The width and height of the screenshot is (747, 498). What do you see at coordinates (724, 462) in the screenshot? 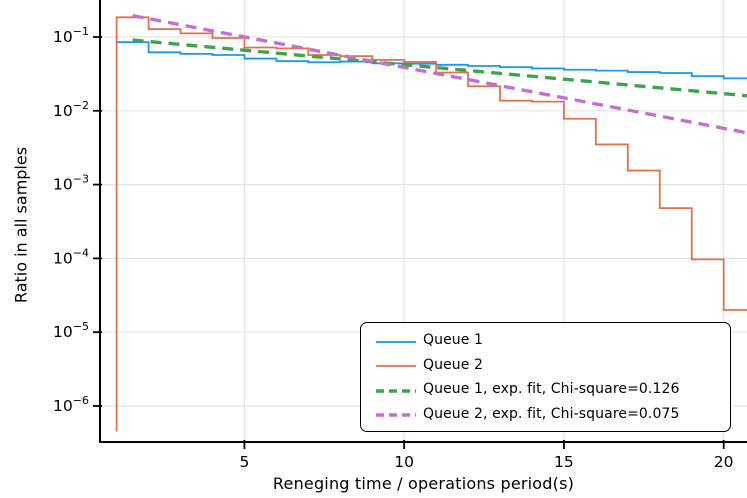
I see `x-tick-label: 20` at bounding box center [724, 462].